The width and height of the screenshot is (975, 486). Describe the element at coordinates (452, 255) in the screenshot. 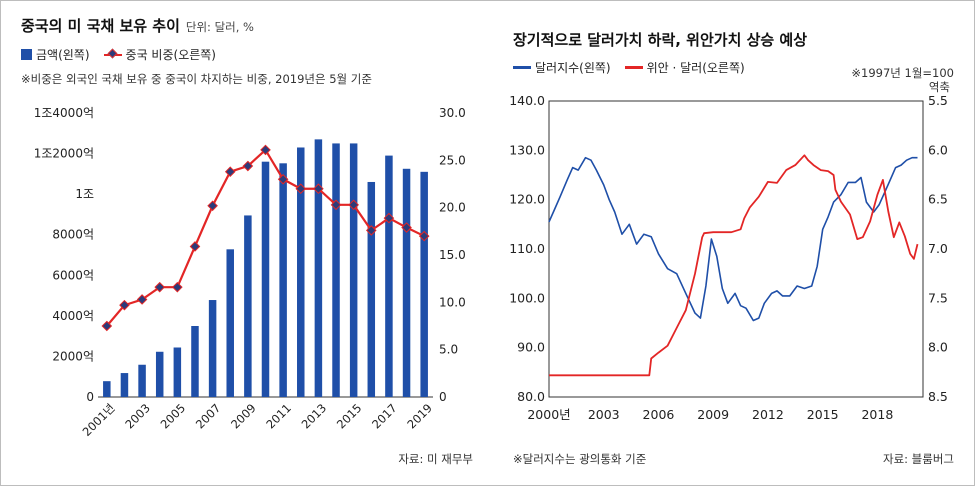

I see `y-right-tick-label: 15.0` at that location.